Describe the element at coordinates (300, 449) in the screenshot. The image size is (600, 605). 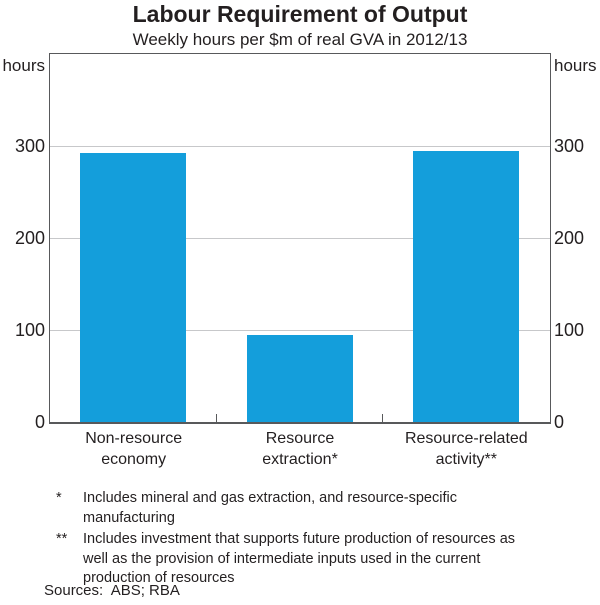
I see `x-category-label-2: Resource extraction*` at that location.